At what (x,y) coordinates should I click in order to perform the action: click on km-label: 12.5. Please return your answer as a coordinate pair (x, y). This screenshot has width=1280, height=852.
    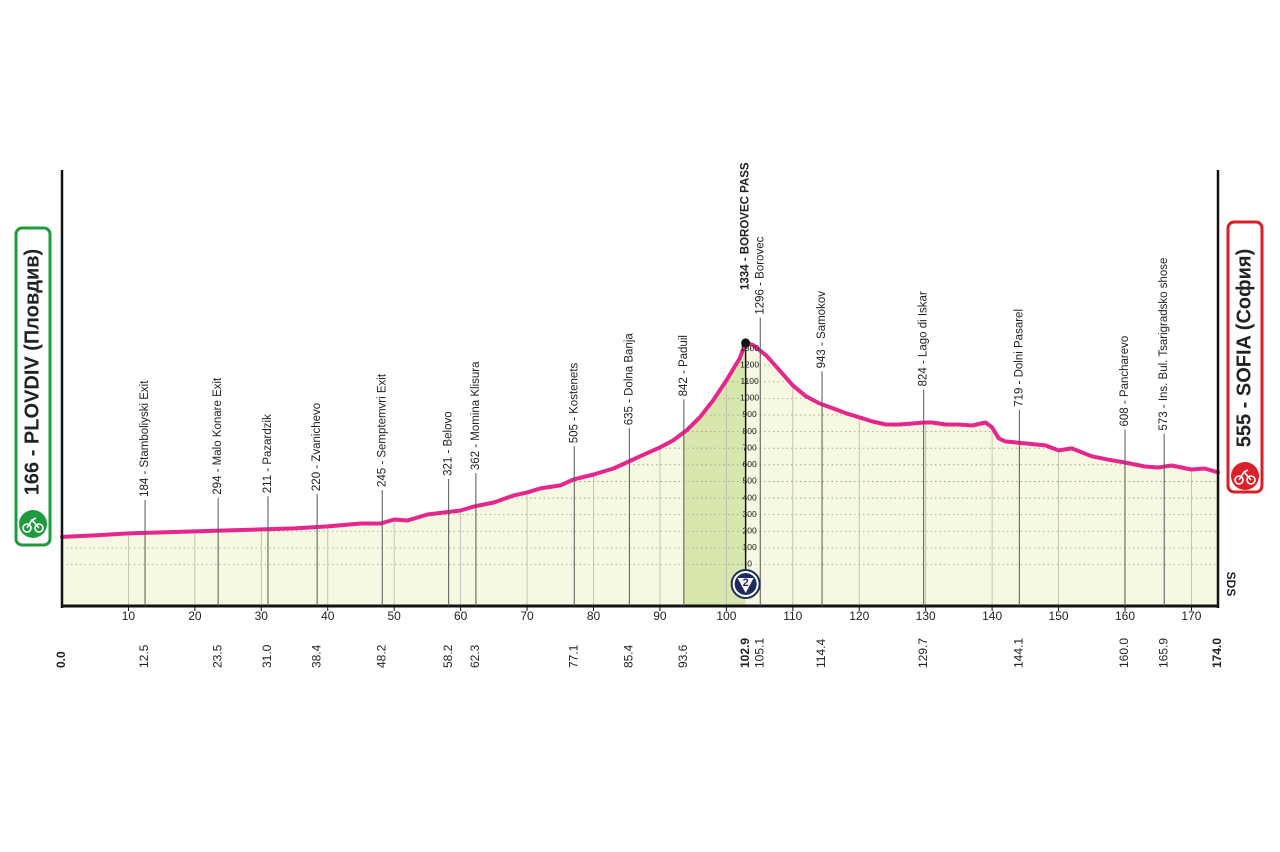
    Looking at the image, I should click on (144, 656).